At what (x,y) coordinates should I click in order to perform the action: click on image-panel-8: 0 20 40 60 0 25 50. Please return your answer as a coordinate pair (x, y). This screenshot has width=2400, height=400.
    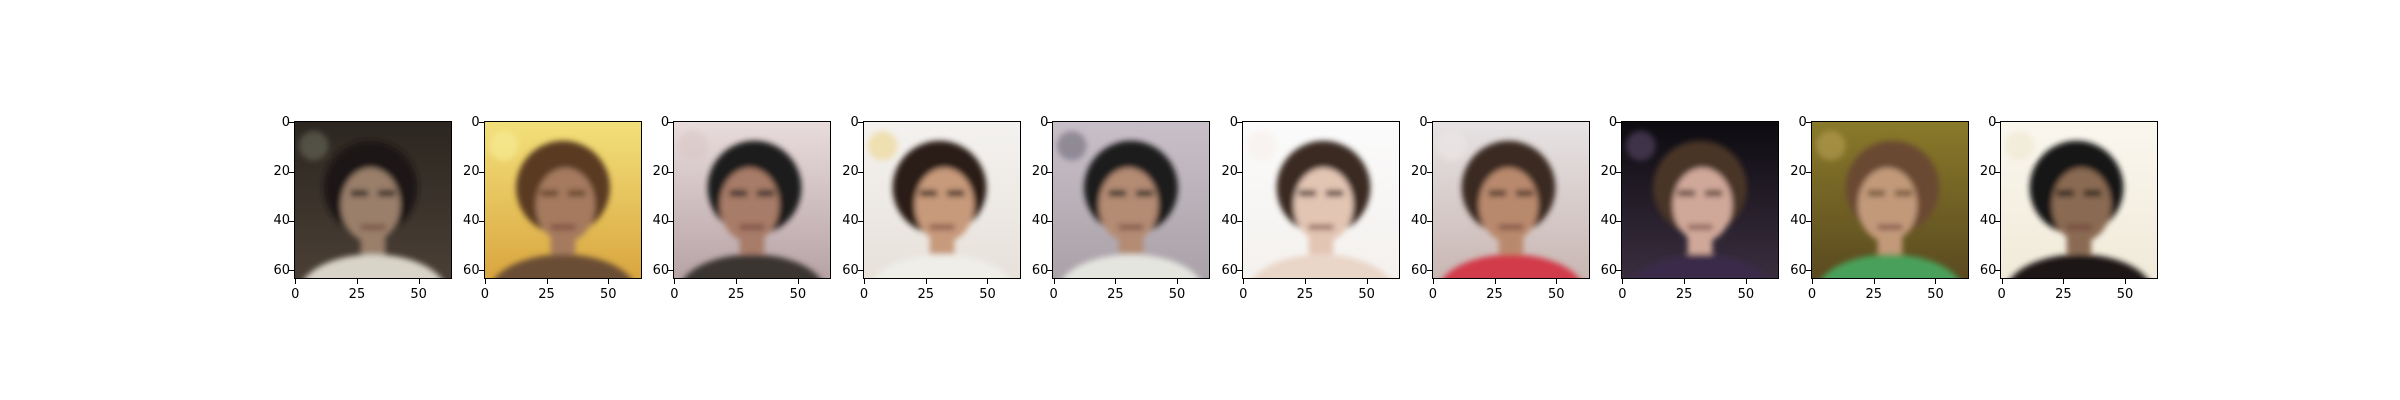
    Looking at the image, I should click on (1702, 160).